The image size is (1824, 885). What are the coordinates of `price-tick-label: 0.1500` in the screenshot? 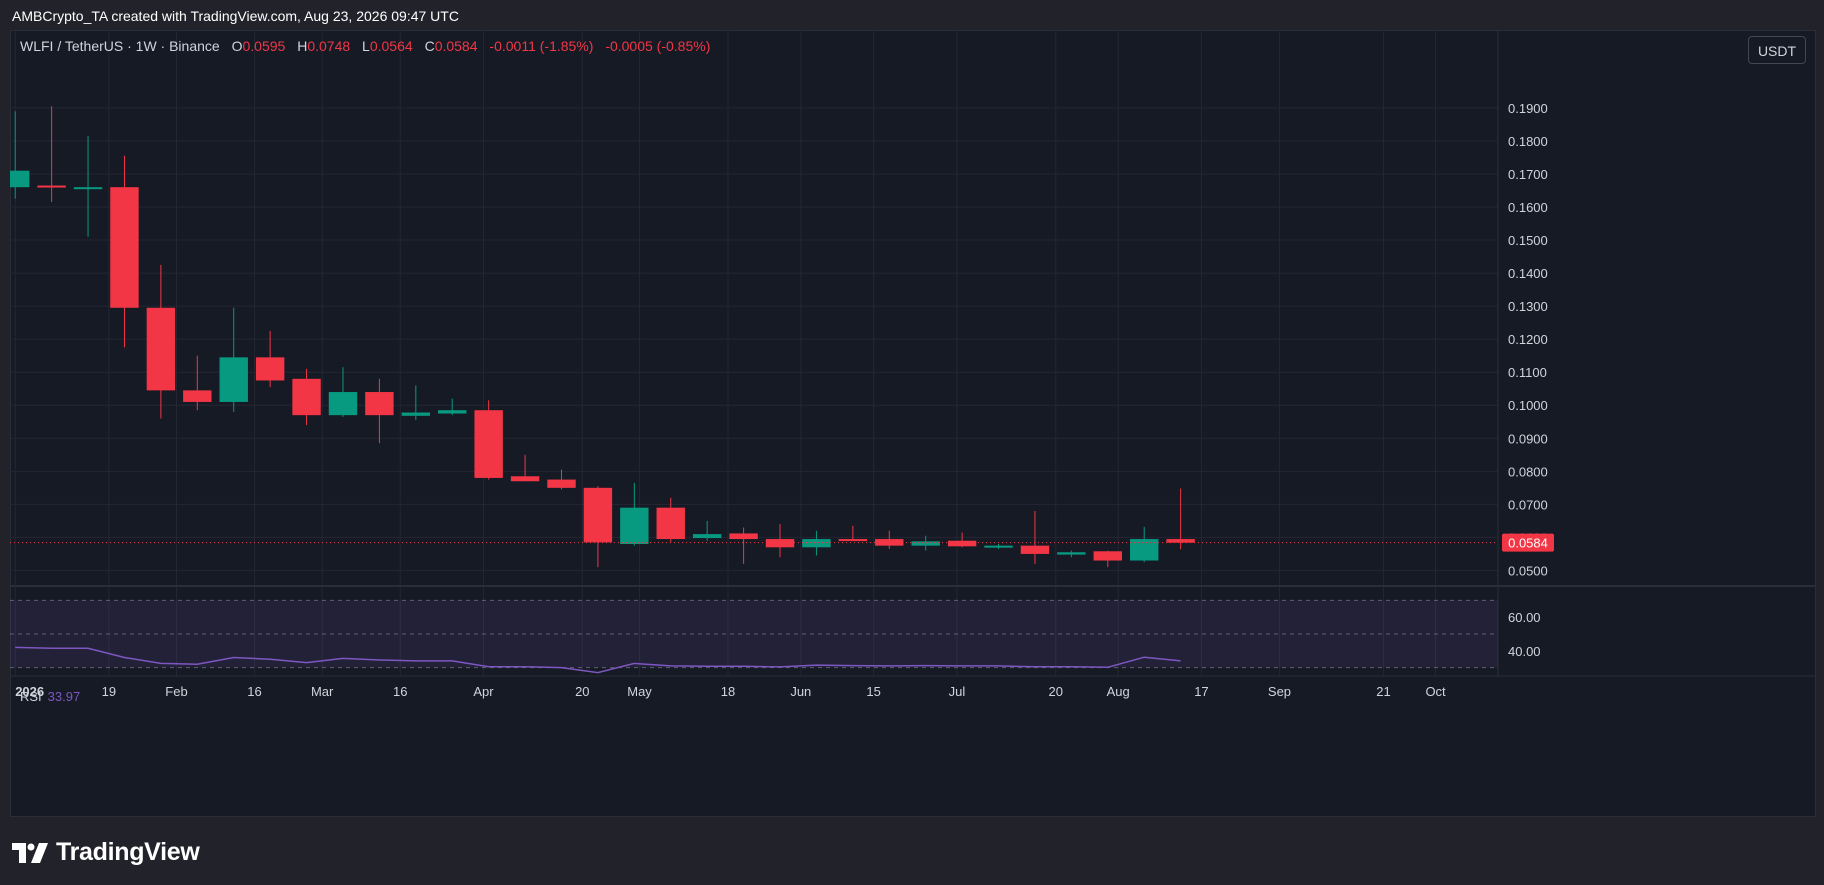 It's located at (1528, 240).